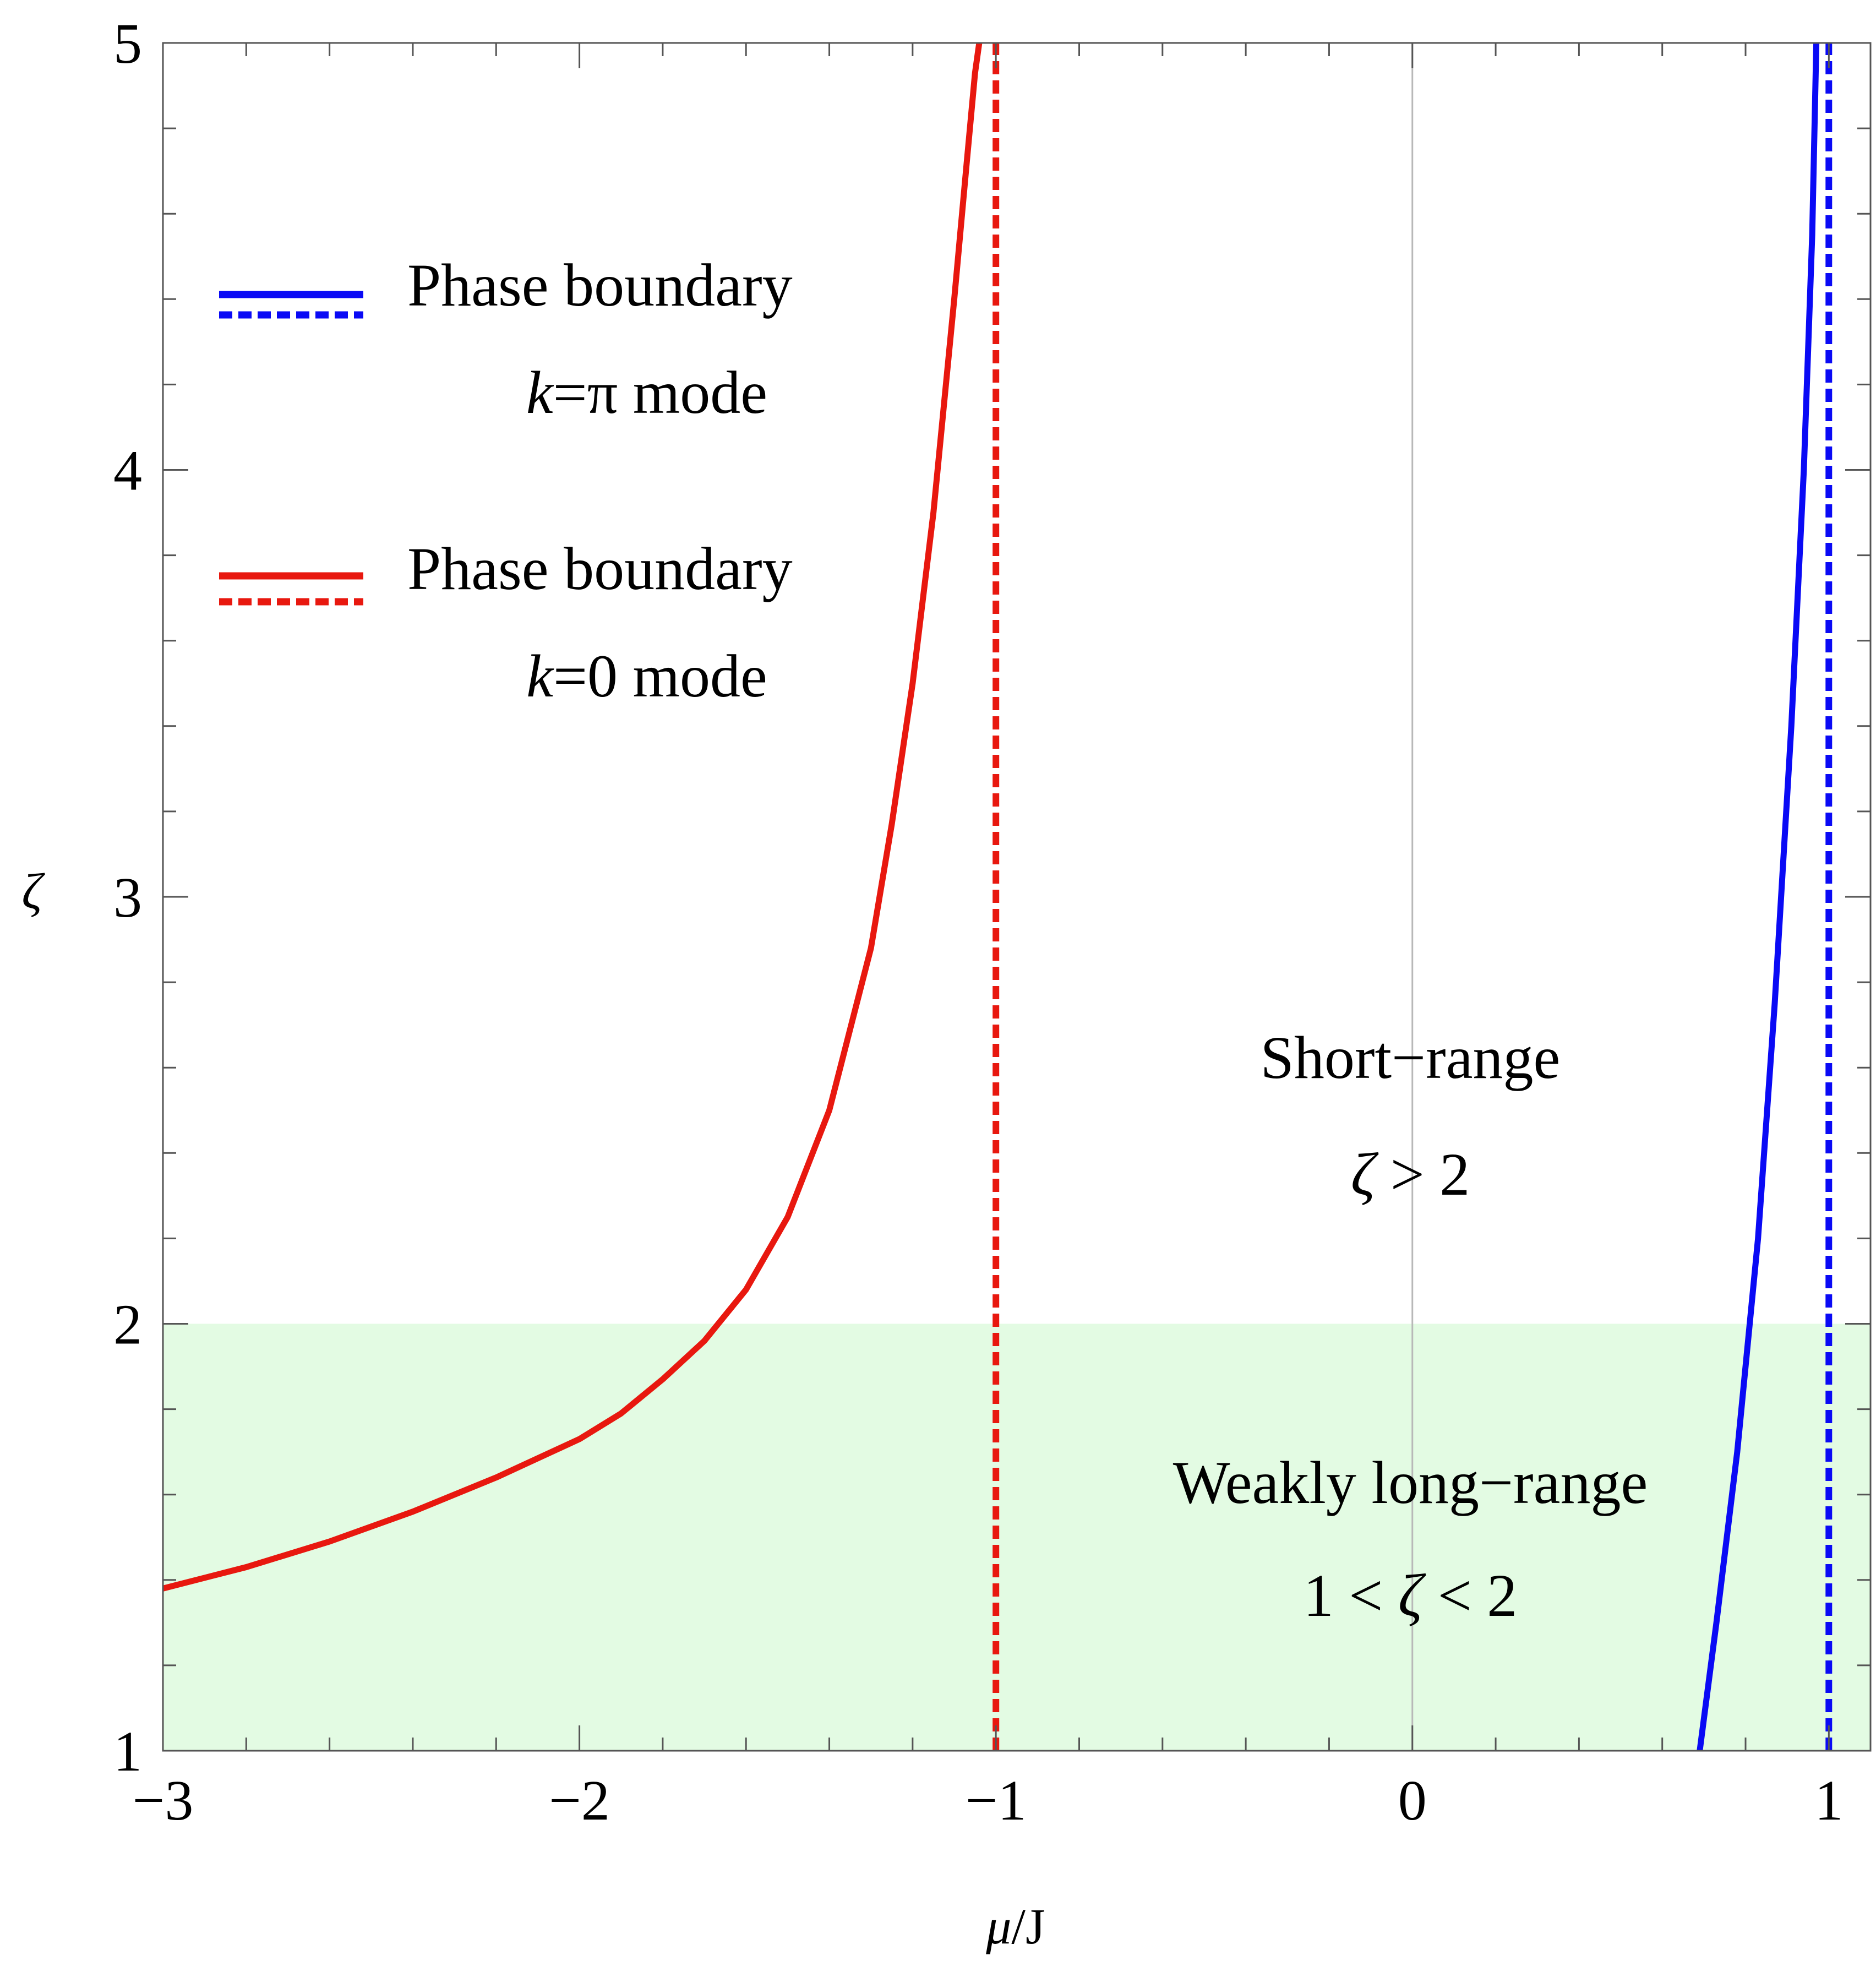  I want to click on annotation-short-range-line2: ζ > 2, so click(1410, 1174).